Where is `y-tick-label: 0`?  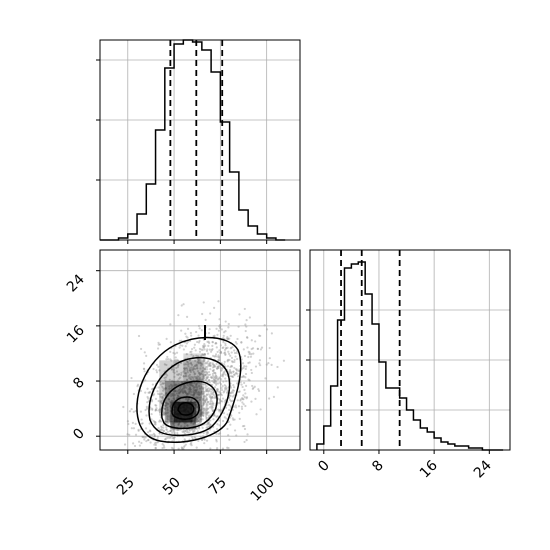
y-tick-label: 0 is located at coordinates (79, 435).